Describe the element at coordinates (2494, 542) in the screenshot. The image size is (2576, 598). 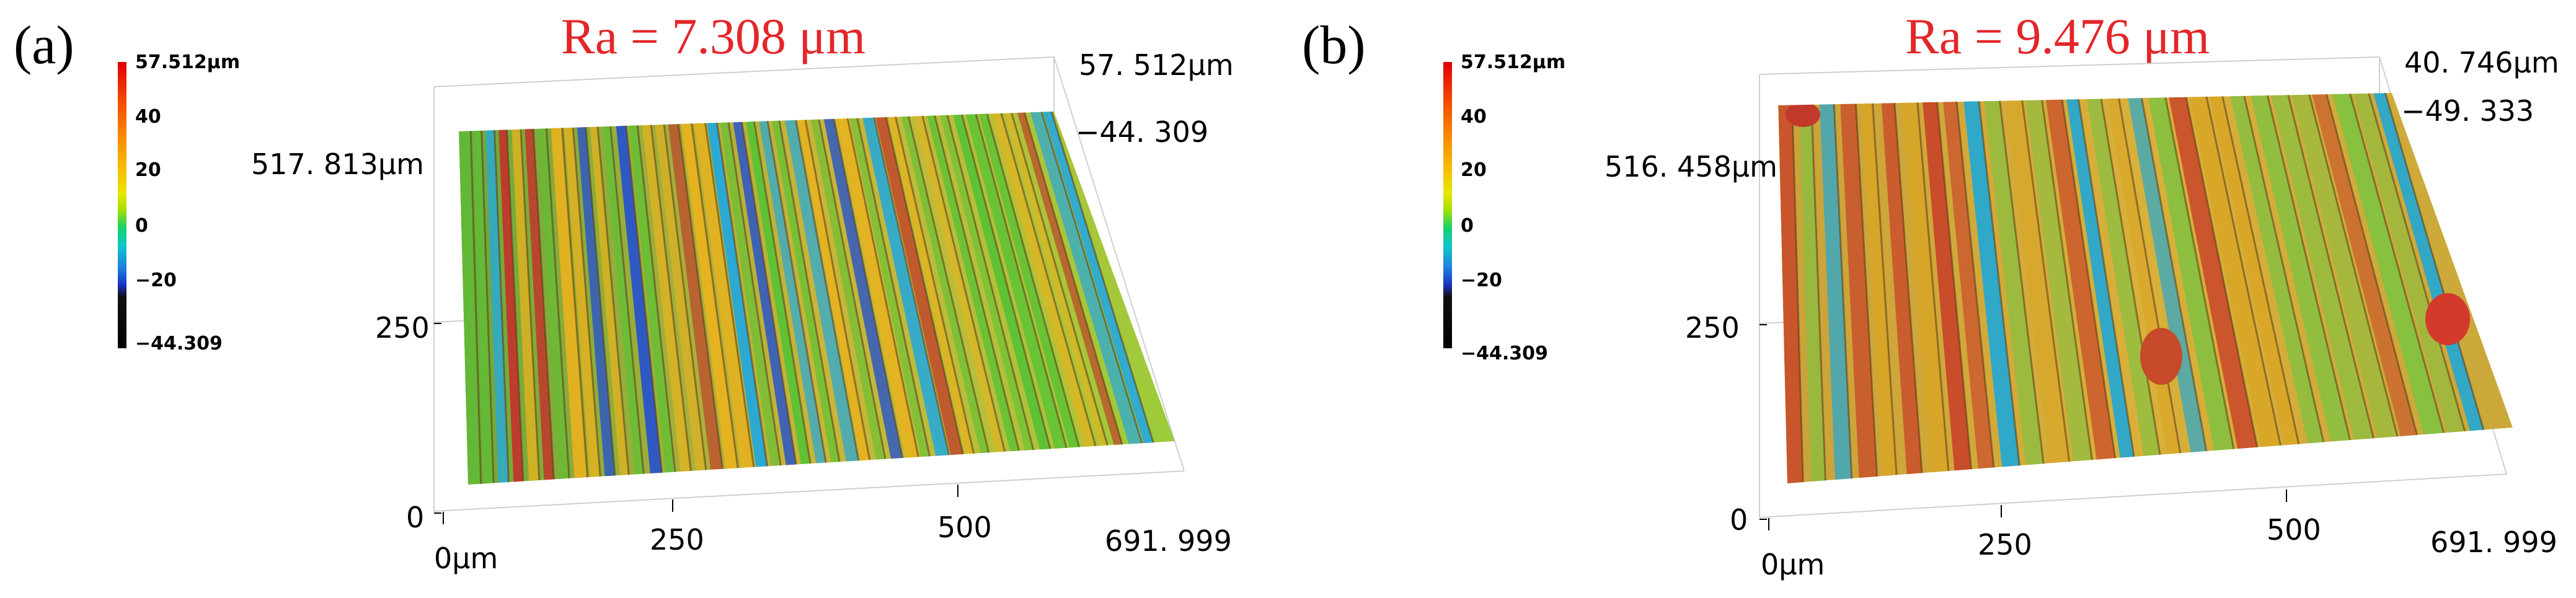
I see `x-axis-max: 691. 999` at that location.